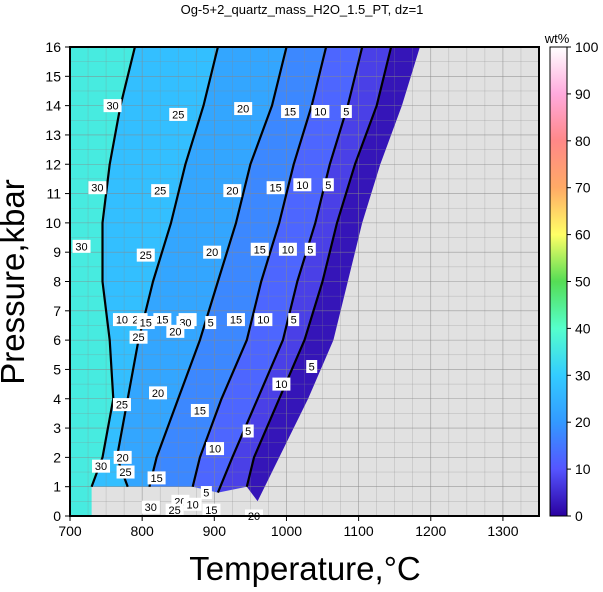 Image resolution: width=603 pixels, height=592 pixels. Describe the element at coordinates (583, 94) in the screenshot. I see `colorbar-tick-label: 90` at that location.